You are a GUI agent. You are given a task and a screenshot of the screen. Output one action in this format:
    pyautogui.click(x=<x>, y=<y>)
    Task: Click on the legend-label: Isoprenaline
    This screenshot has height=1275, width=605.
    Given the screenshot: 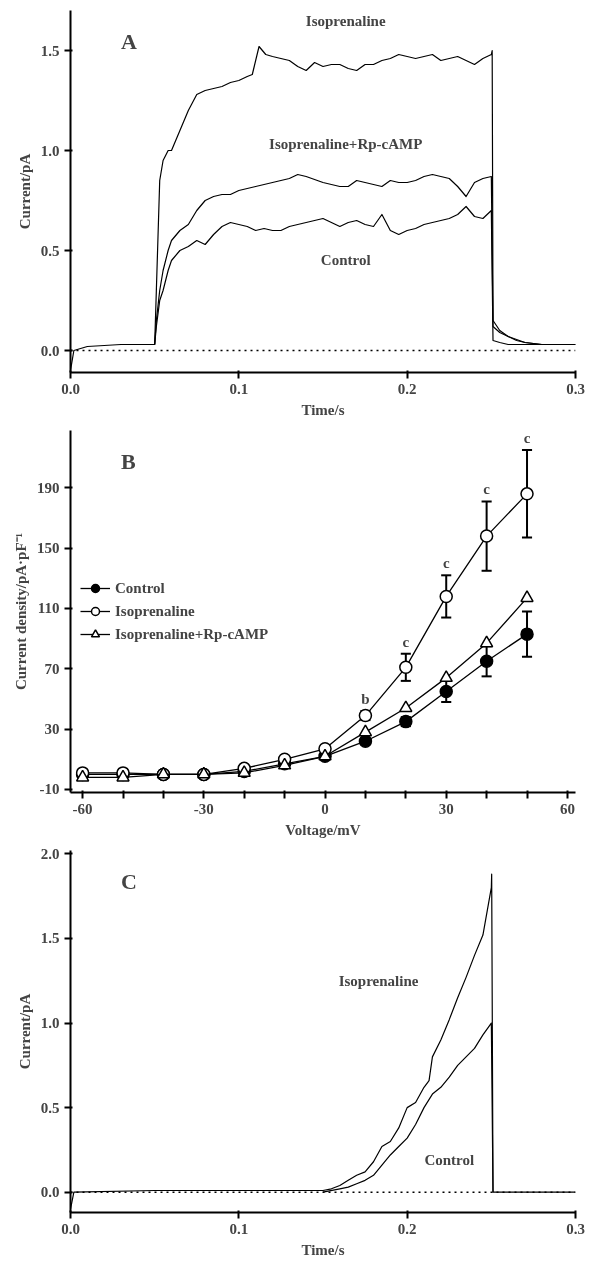 What is the action you would take?
    pyautogui.click(x=155, y=611)
    